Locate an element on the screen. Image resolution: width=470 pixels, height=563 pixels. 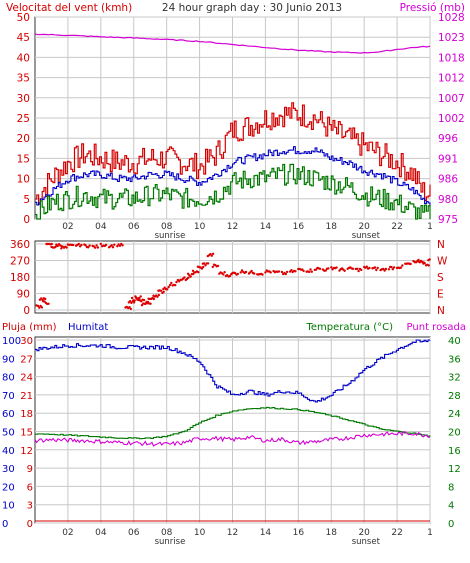
time-tick-label: 1 is located at coordinates (430, 227).